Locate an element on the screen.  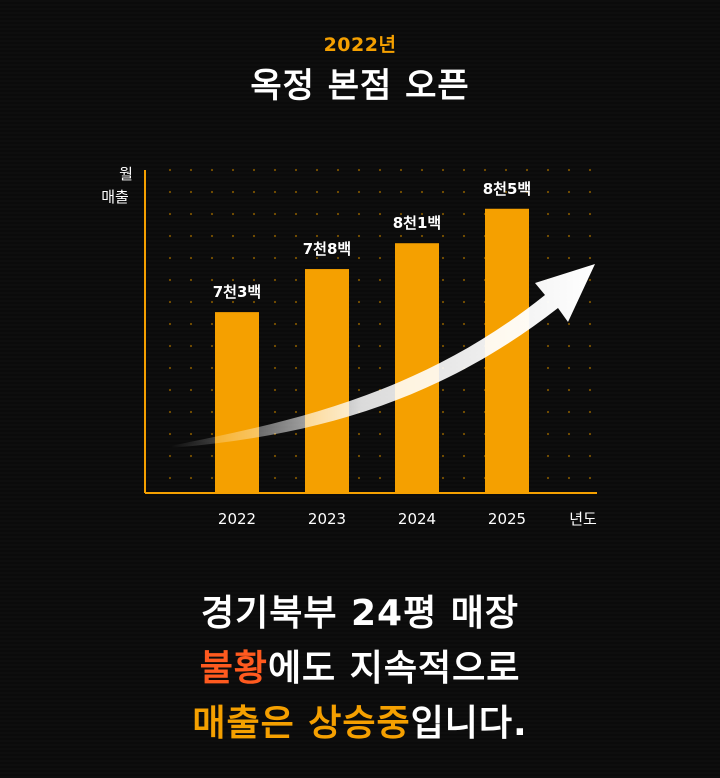
trend-arrow-body is located at coordinates (382, 356).